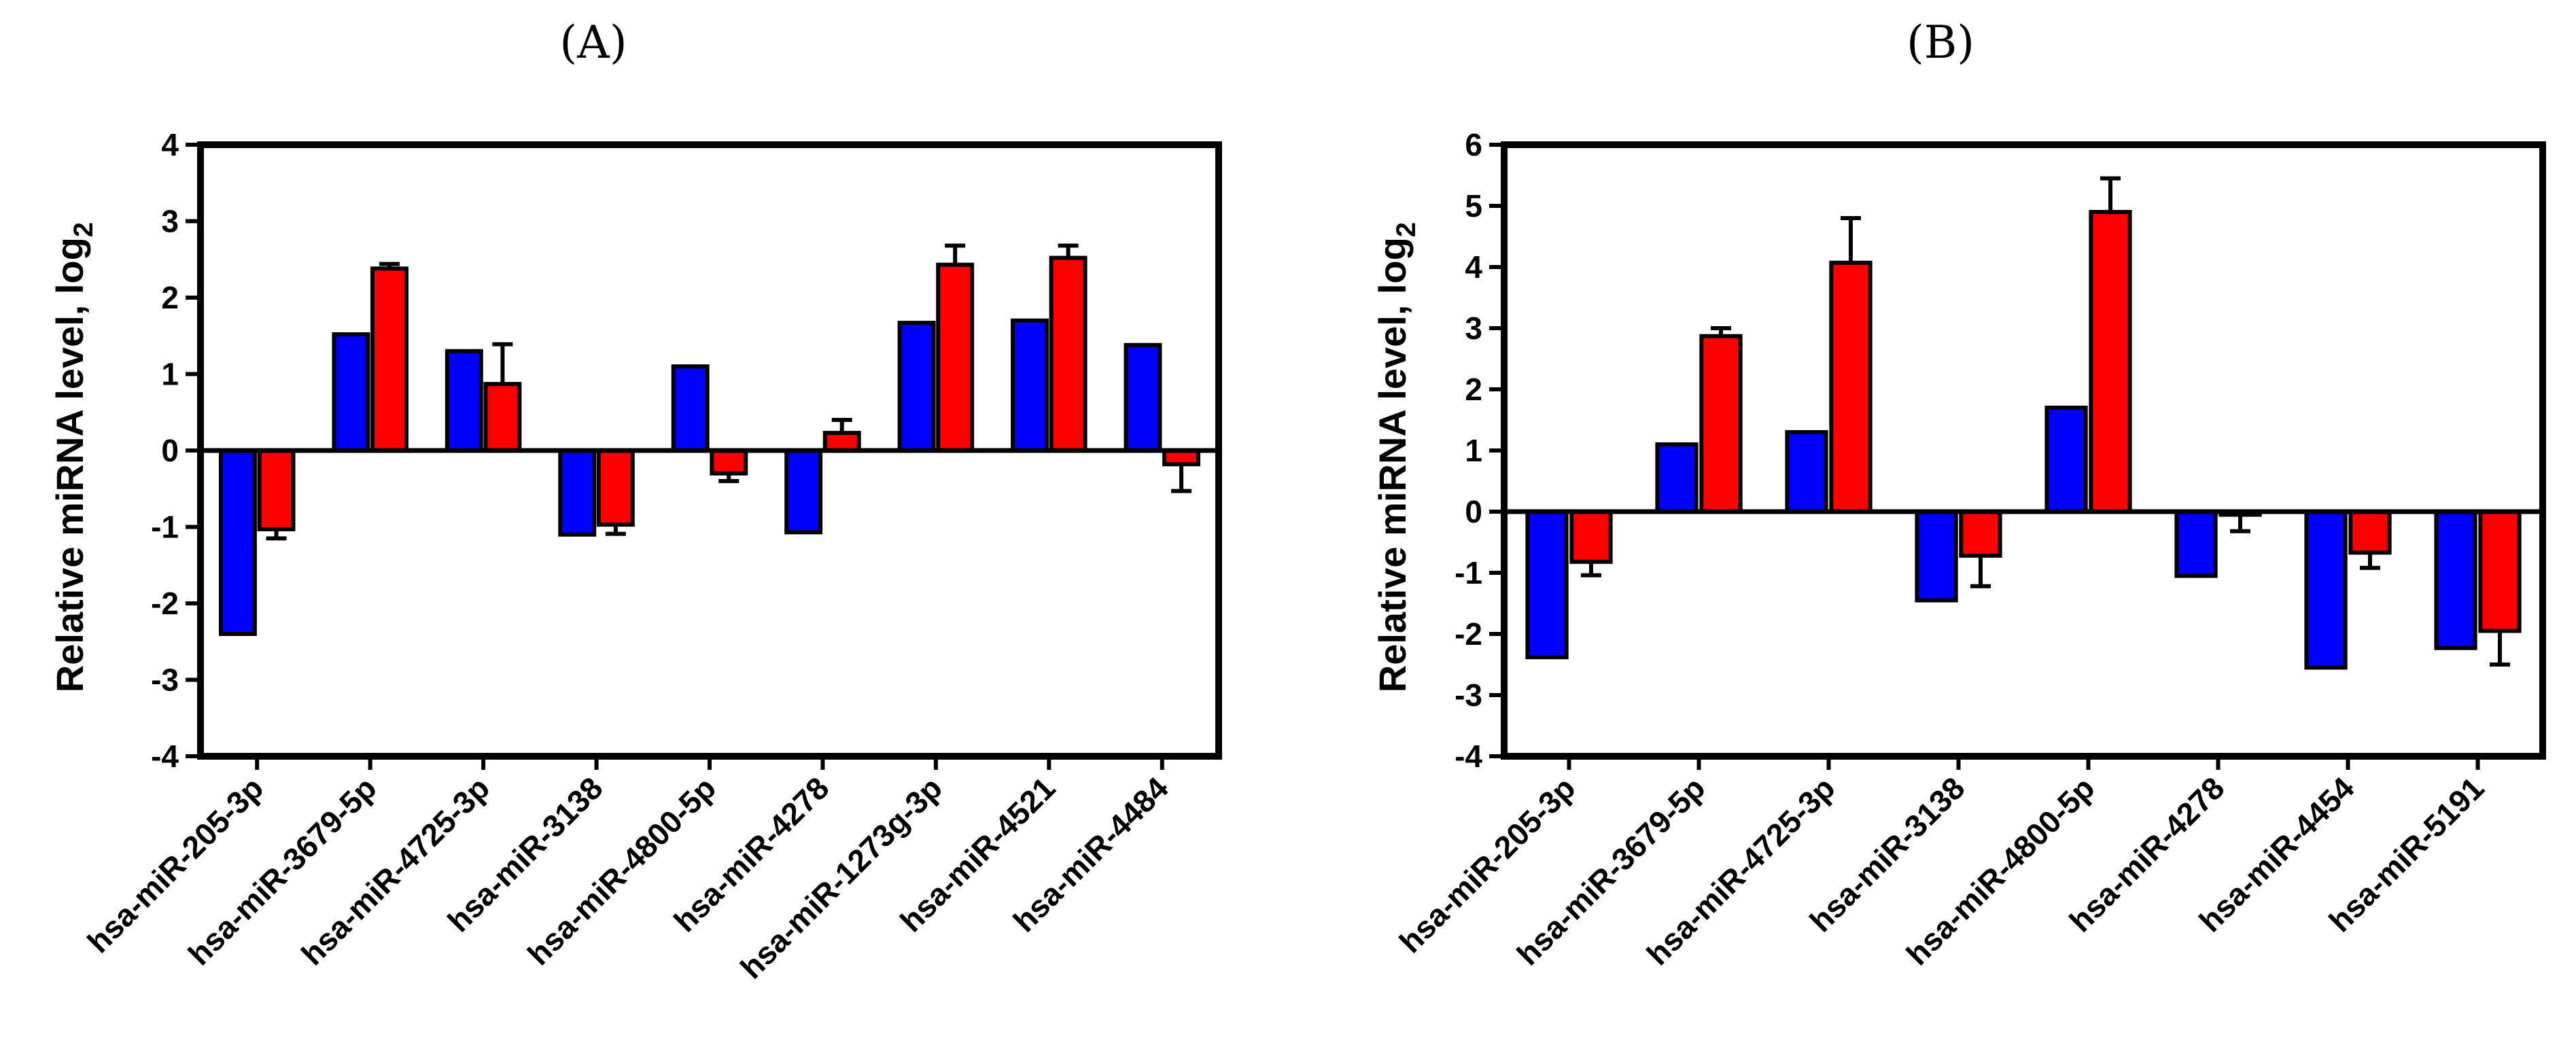 Image resolution: width=2576 pixels, height=1043 pixels. I want to click on panel-a-y-tick-label: 1, so click(170, 374).